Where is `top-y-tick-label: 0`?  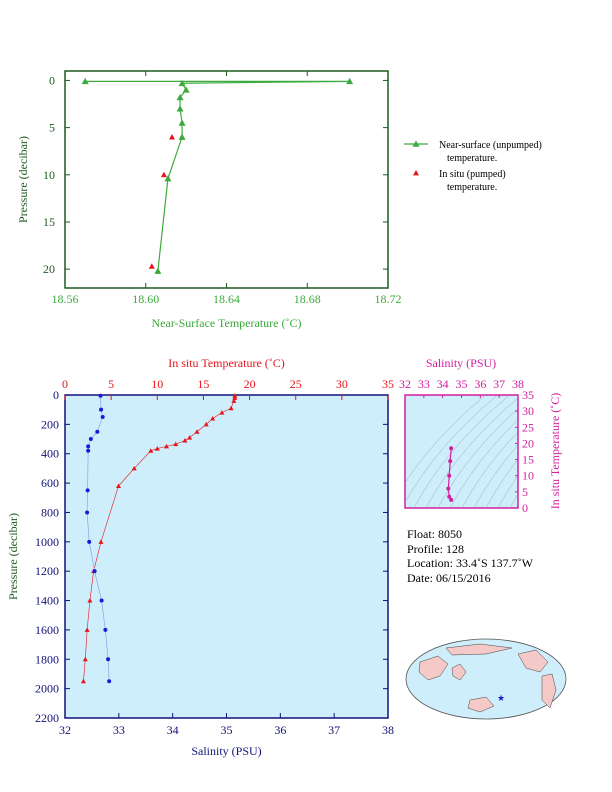 top-y-tick-label: 0 is located at coordinates (52, 80).